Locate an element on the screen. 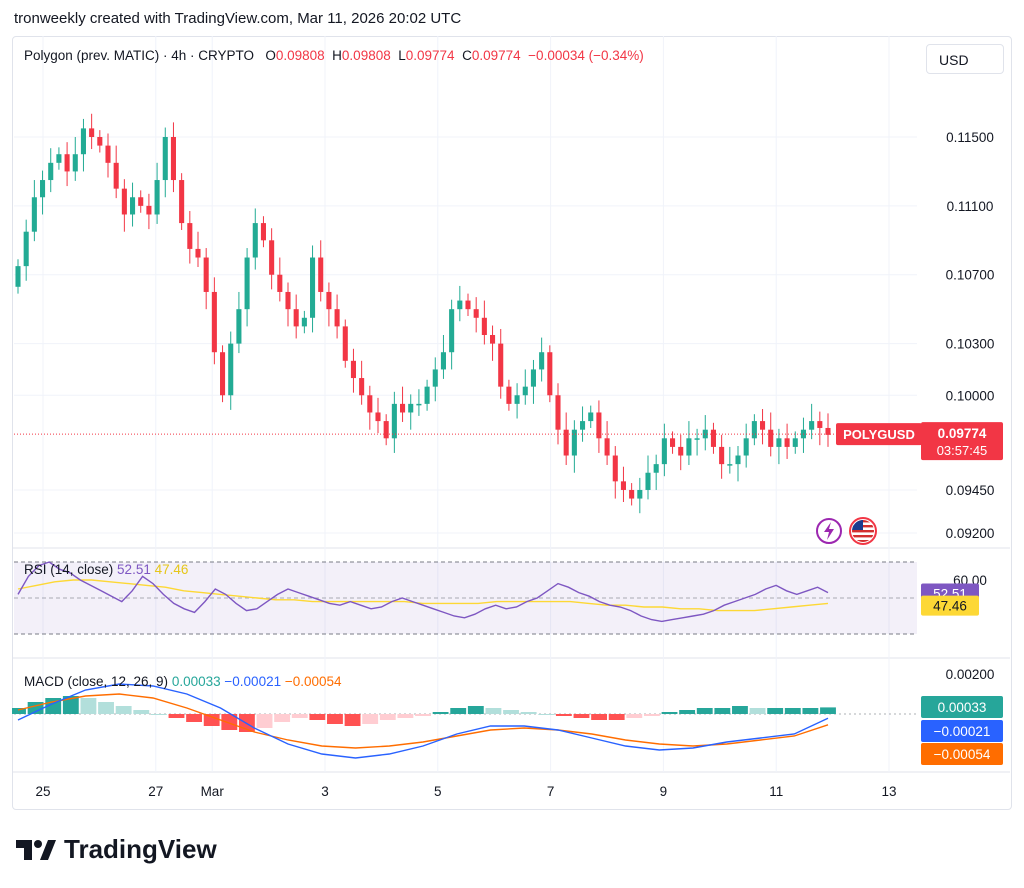 The height and width of the screenshot is (888, 1024). rsi-ma-tag-bg is located at coordinates (950, 605).